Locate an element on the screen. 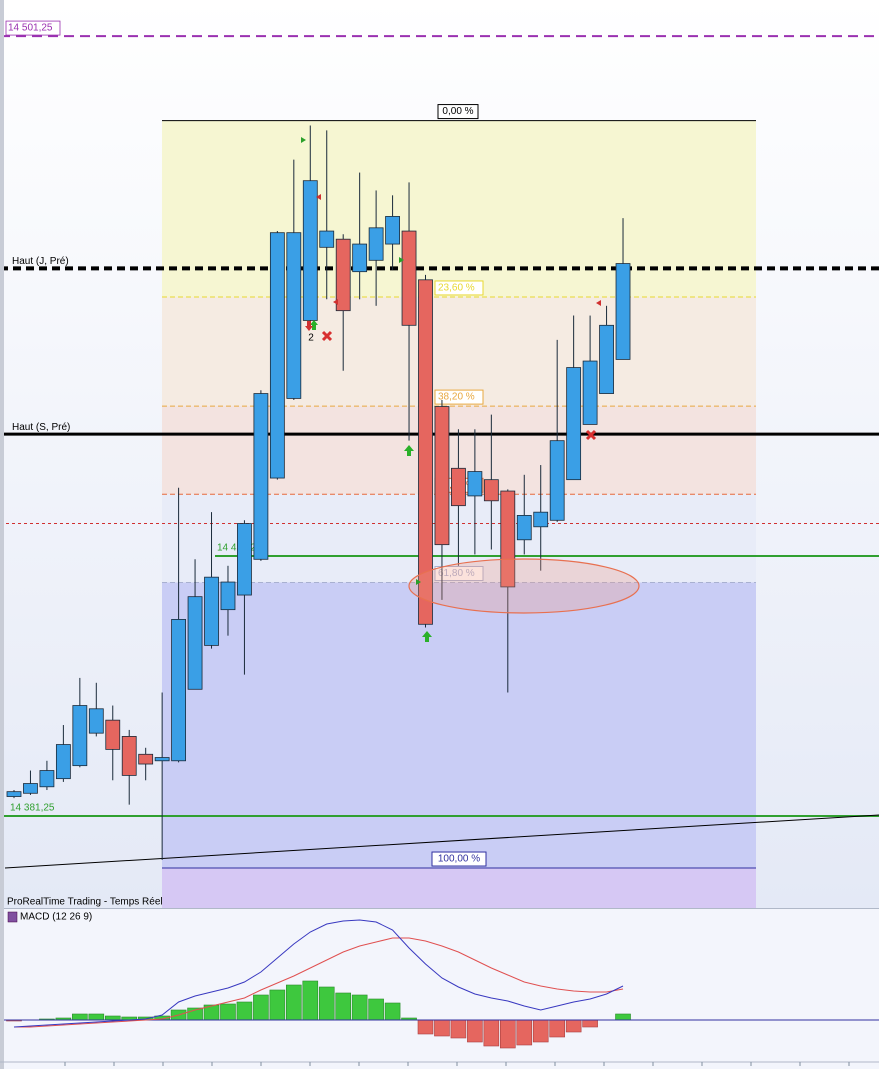 The width and height of the screenshot is (879, 1069). macd-title: MACD (12 26 9) is located at coordinates (56, 917).